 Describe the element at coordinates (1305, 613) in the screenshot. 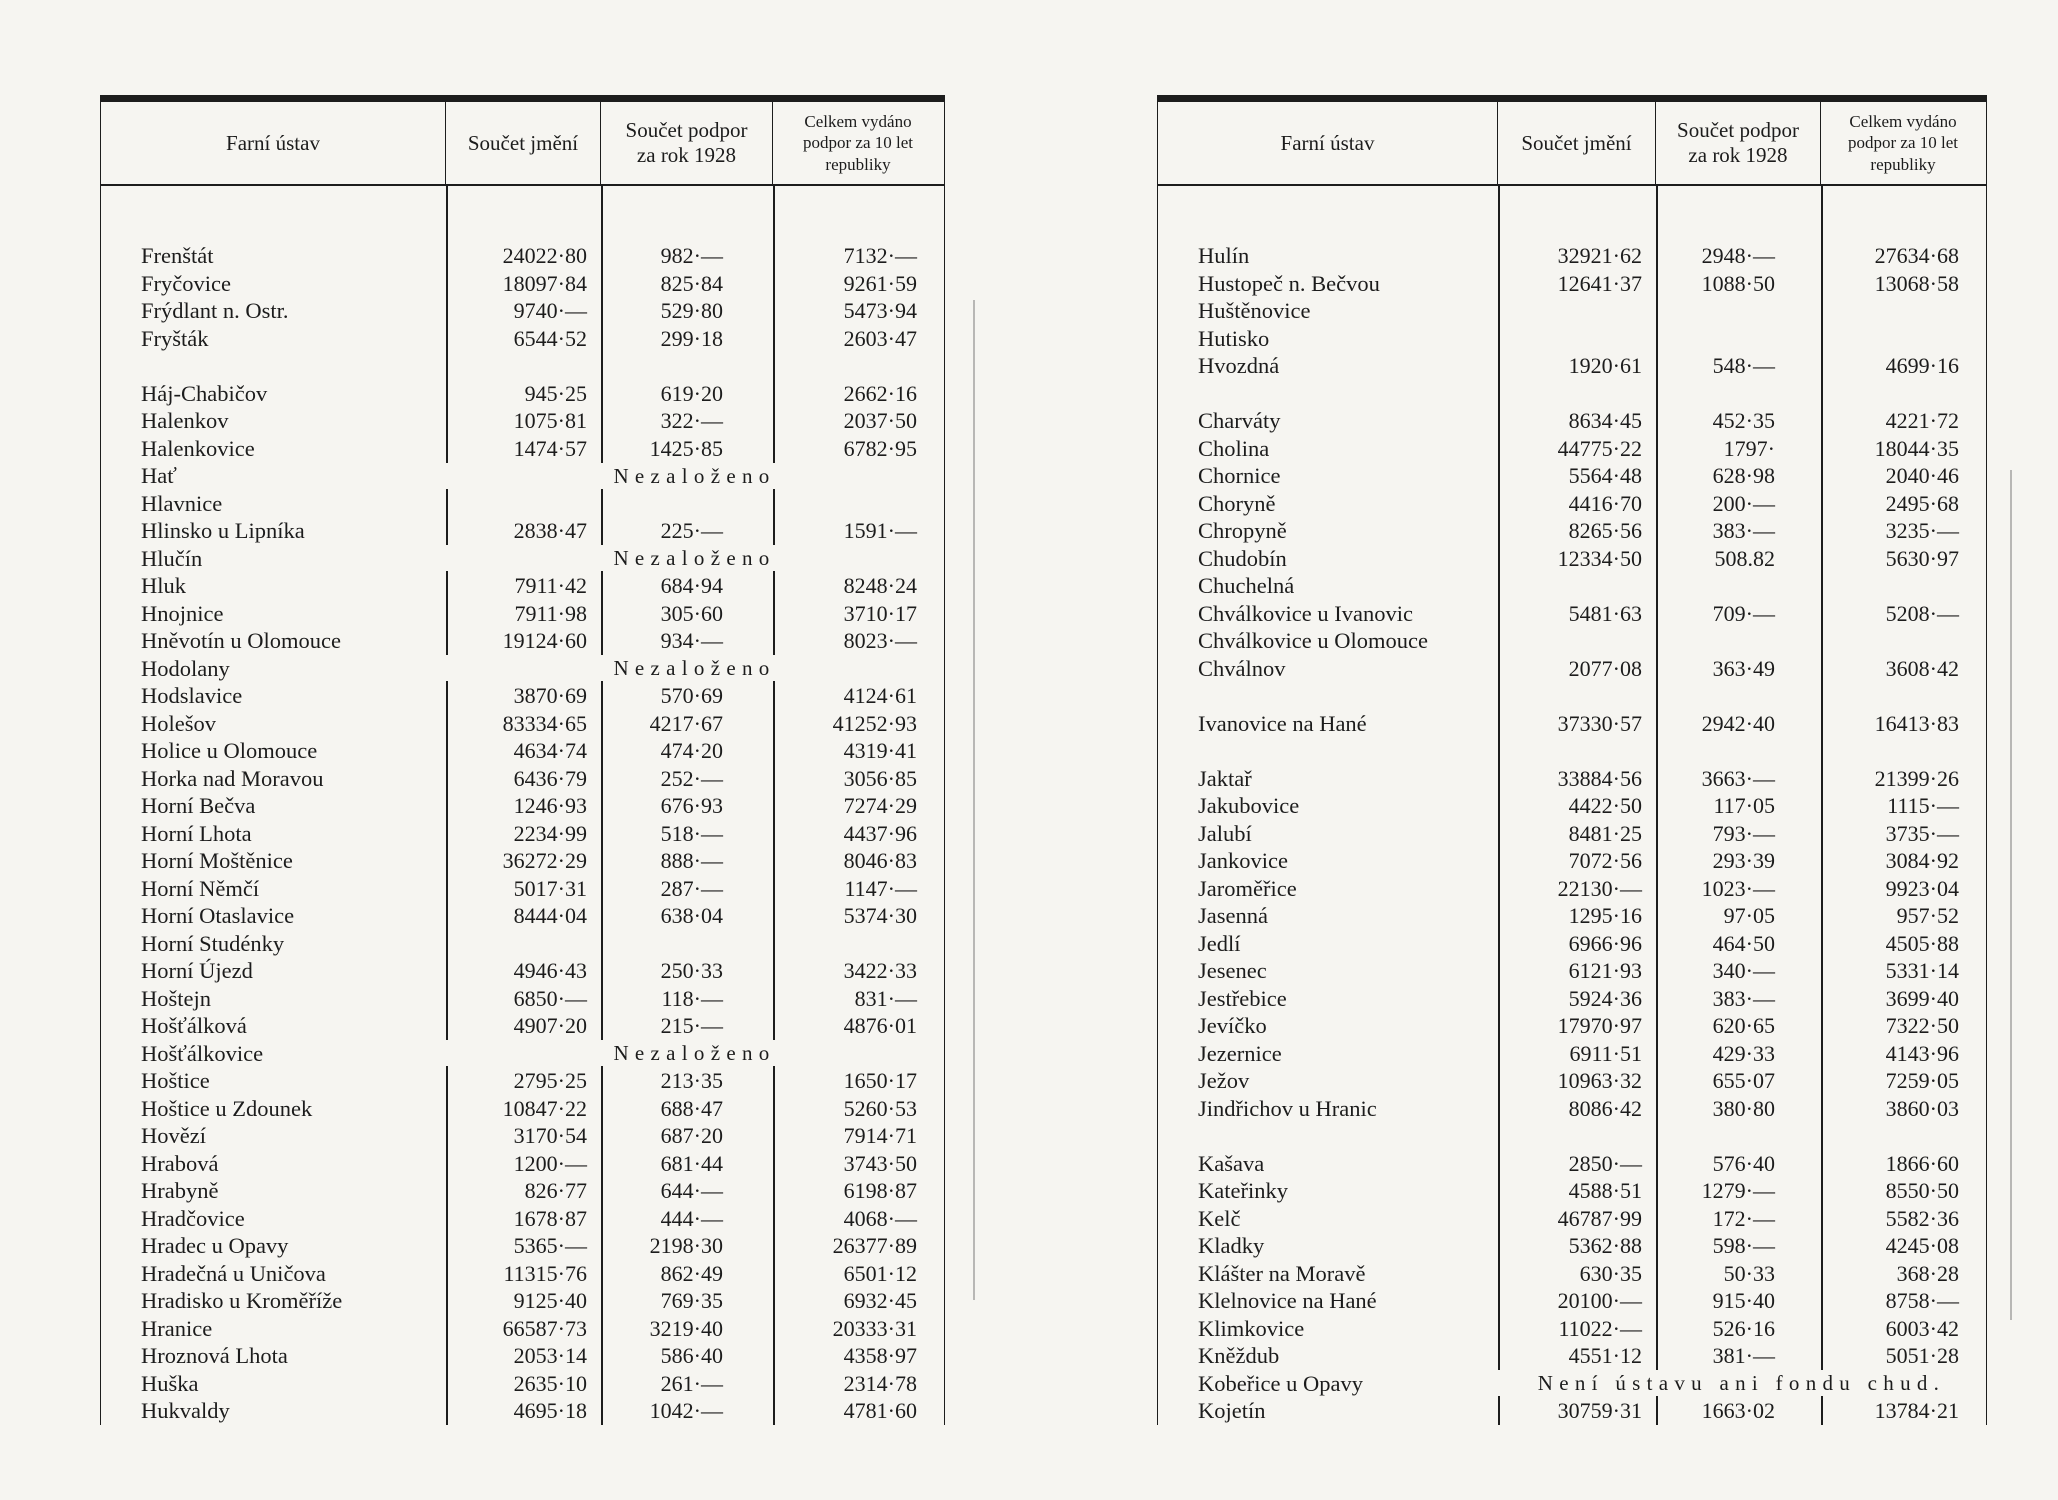

I see `parish-name: Chválkovice u Ivanovic` at that location.